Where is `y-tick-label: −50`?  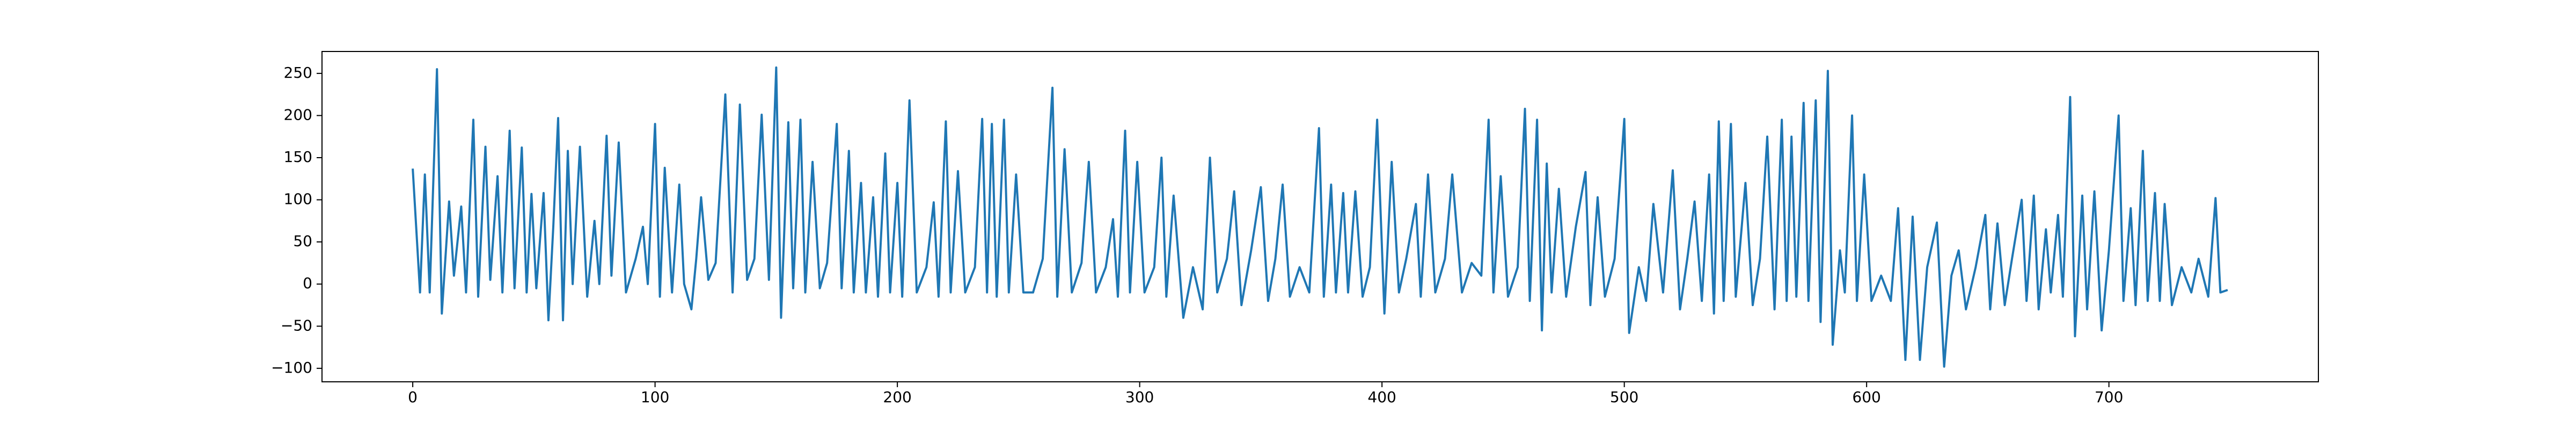
y-tick-label: −50 is located at coordinates (296, 325).